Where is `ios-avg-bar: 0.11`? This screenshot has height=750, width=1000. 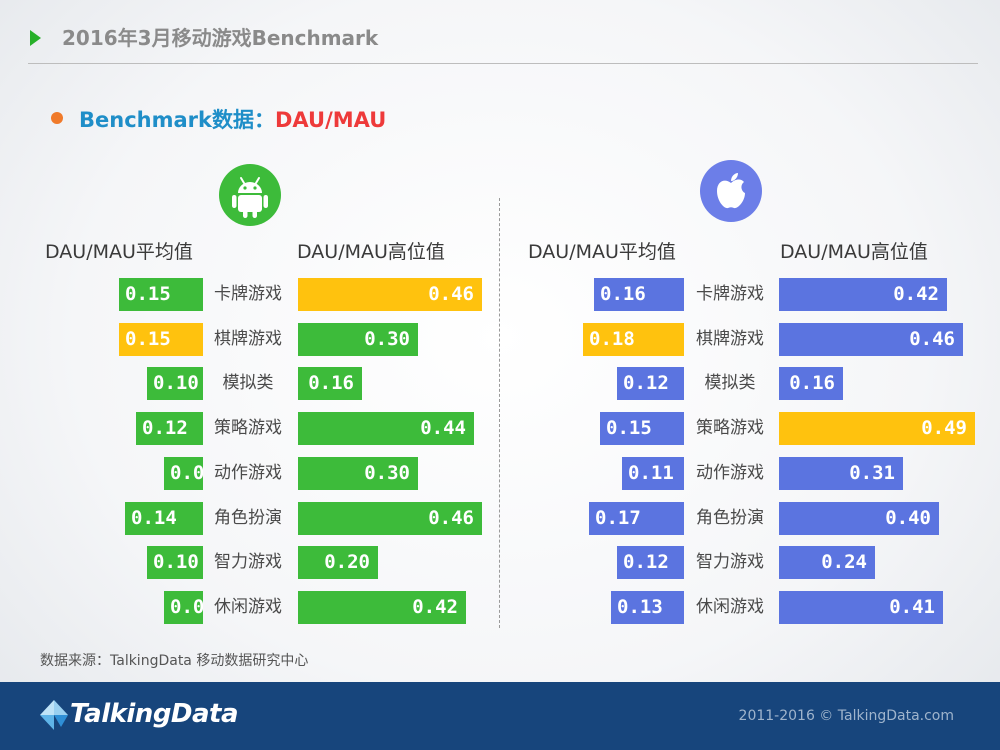 ios-avg-bar: 0.11 is located at coordinates (653, 473).